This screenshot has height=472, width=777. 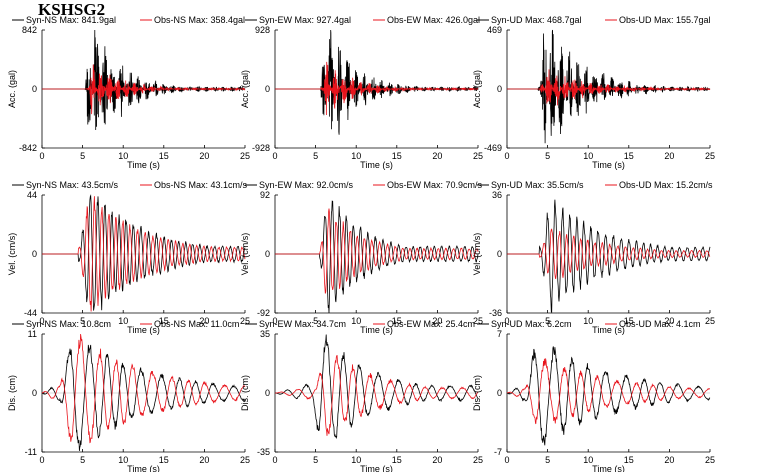 What do you see at coordinates (265, 334) in the screenshot?
I see `y-tick-label: 35` at bounding box center [265, 334].